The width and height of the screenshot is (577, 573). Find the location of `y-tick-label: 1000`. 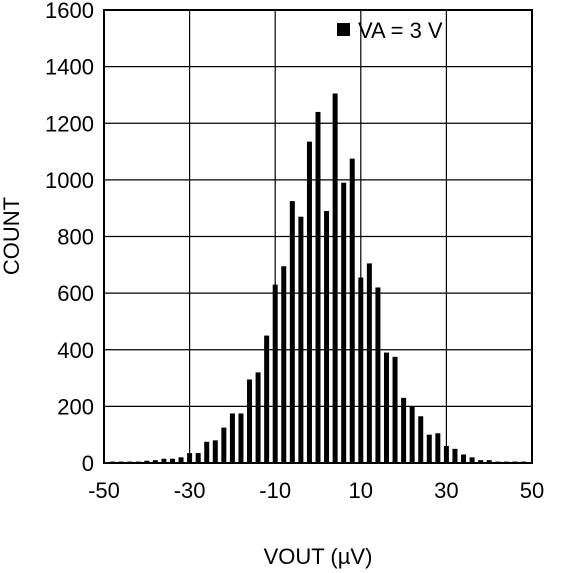

y-tick-label: 1000 is located at coordinates (69, 180).